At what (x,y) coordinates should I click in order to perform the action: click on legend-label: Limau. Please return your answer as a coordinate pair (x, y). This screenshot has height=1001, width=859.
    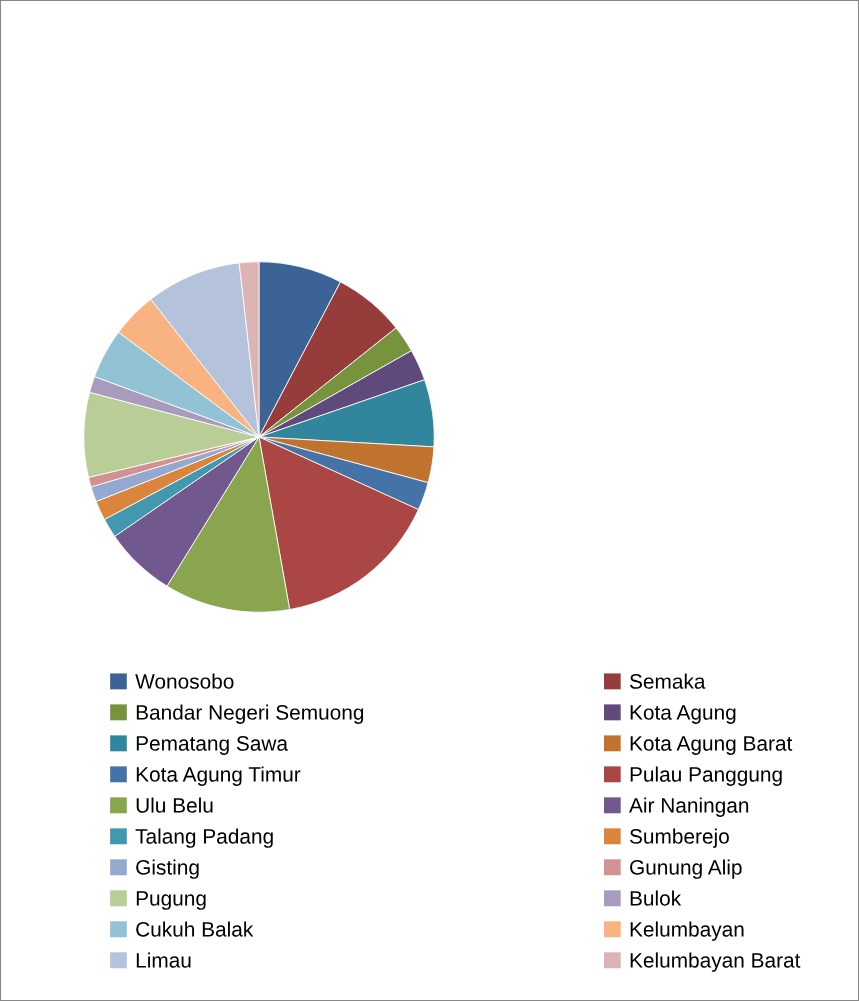
    Looking at the image, I should click on (163, 960).